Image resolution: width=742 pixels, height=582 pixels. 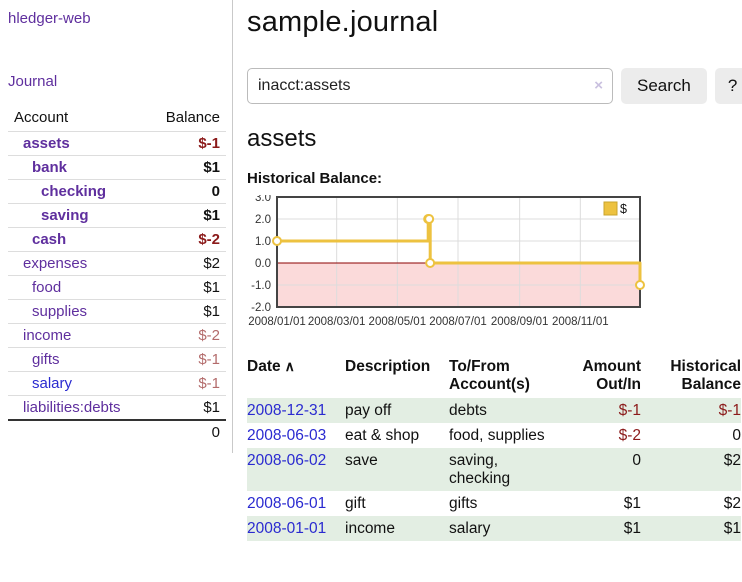 What do you see at coordinates (47, 335) in the screenshot?
I see `account-link: income` at bounding box center [47, 335].